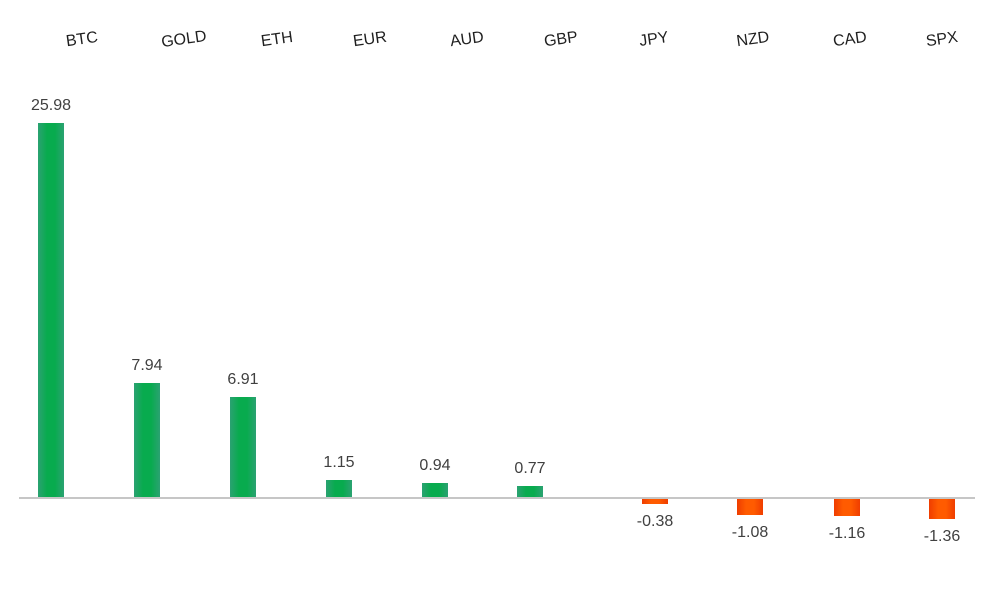 Image resolution: width=1002 pixels, height=590 pixels. What do you see at coordinates (243, 447) in the screenshot?
I see `bar-eth` at bounding box center [243, 447].